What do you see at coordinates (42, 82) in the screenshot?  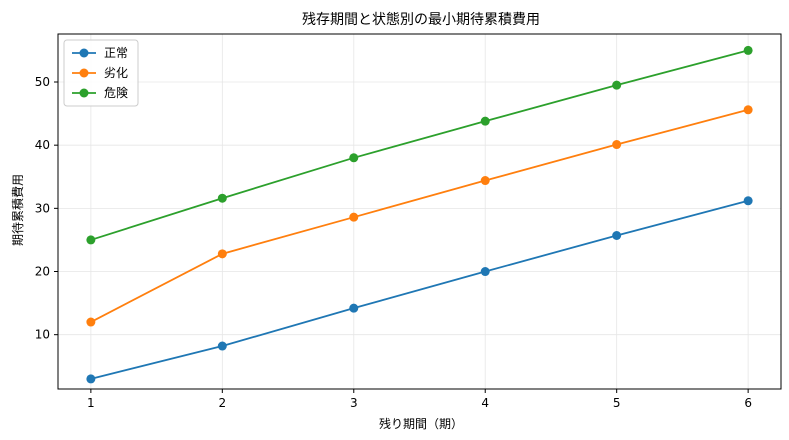 I see `y-tick-label: 50` at bounding box center [42, 82].